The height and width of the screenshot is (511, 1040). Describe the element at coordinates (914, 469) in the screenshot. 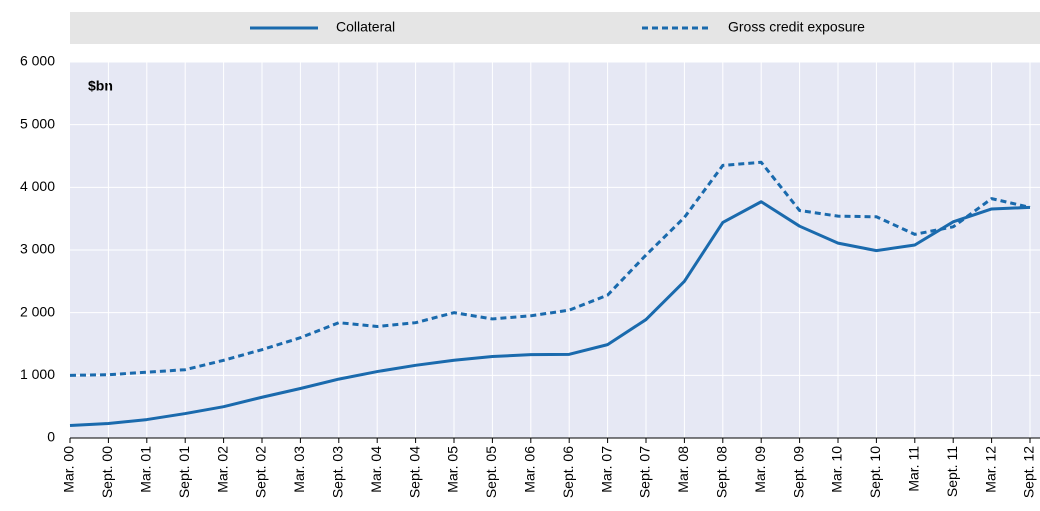

I see `x-tick-label: Mar. 11` at that location.